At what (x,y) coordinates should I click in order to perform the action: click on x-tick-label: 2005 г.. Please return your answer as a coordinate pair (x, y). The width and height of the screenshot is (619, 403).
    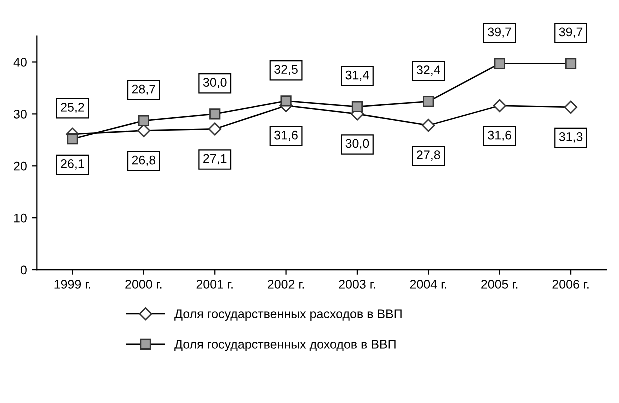
    Looking at the image, I should click on (500, 284).